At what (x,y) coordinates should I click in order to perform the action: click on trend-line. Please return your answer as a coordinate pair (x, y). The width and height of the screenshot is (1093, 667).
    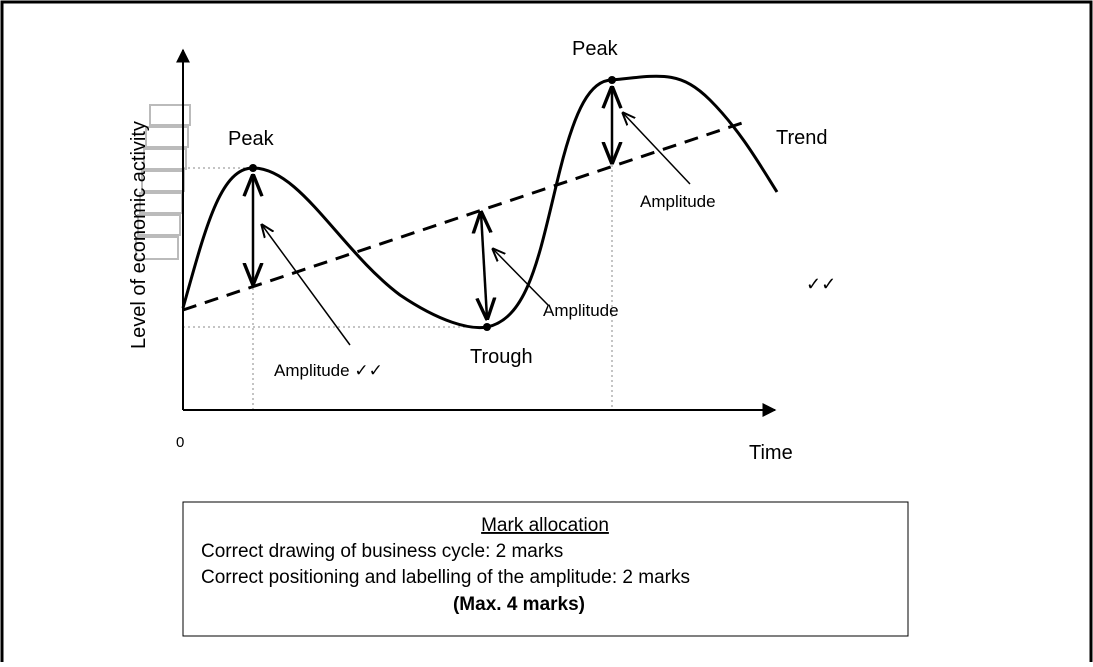
    Looking at the image, I should click on (464, 216).